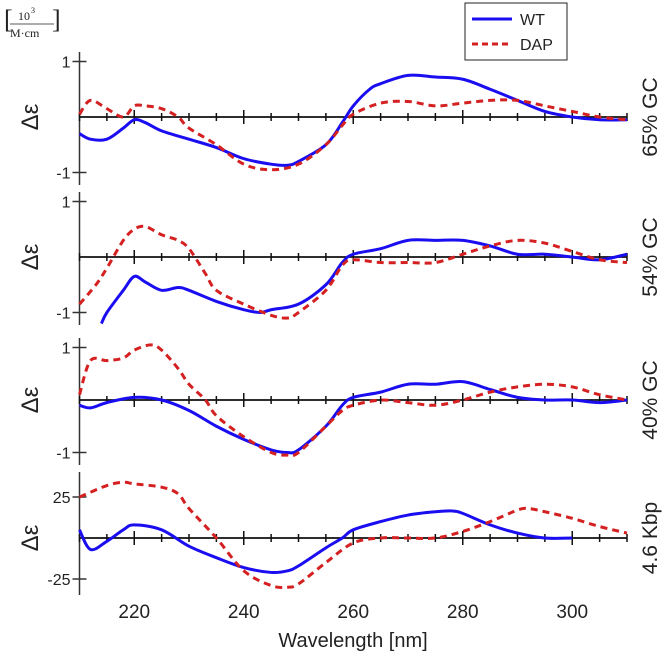 This screenshot has width=663, height=662. What do you see at coordinates (532, 20) in the screenshot?
I see `legend-wt-label: WT` at bounding box center [532, 20].